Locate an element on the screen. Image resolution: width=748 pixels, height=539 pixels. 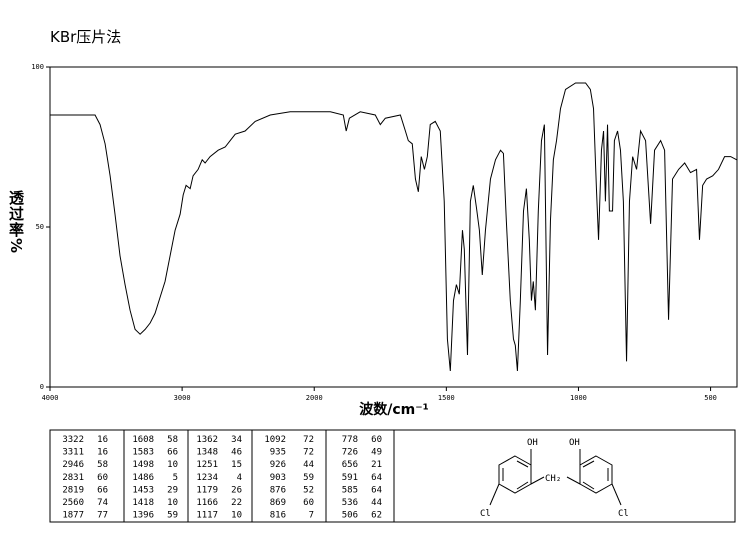
x-tick-label: 500 is located at coordinates (710, 398).